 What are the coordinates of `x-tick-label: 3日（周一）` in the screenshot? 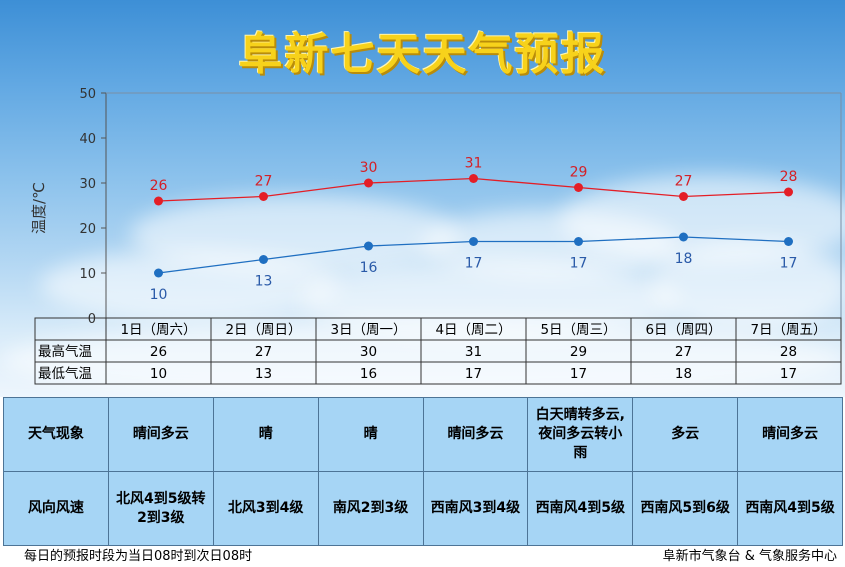 It's located at (368, 330).